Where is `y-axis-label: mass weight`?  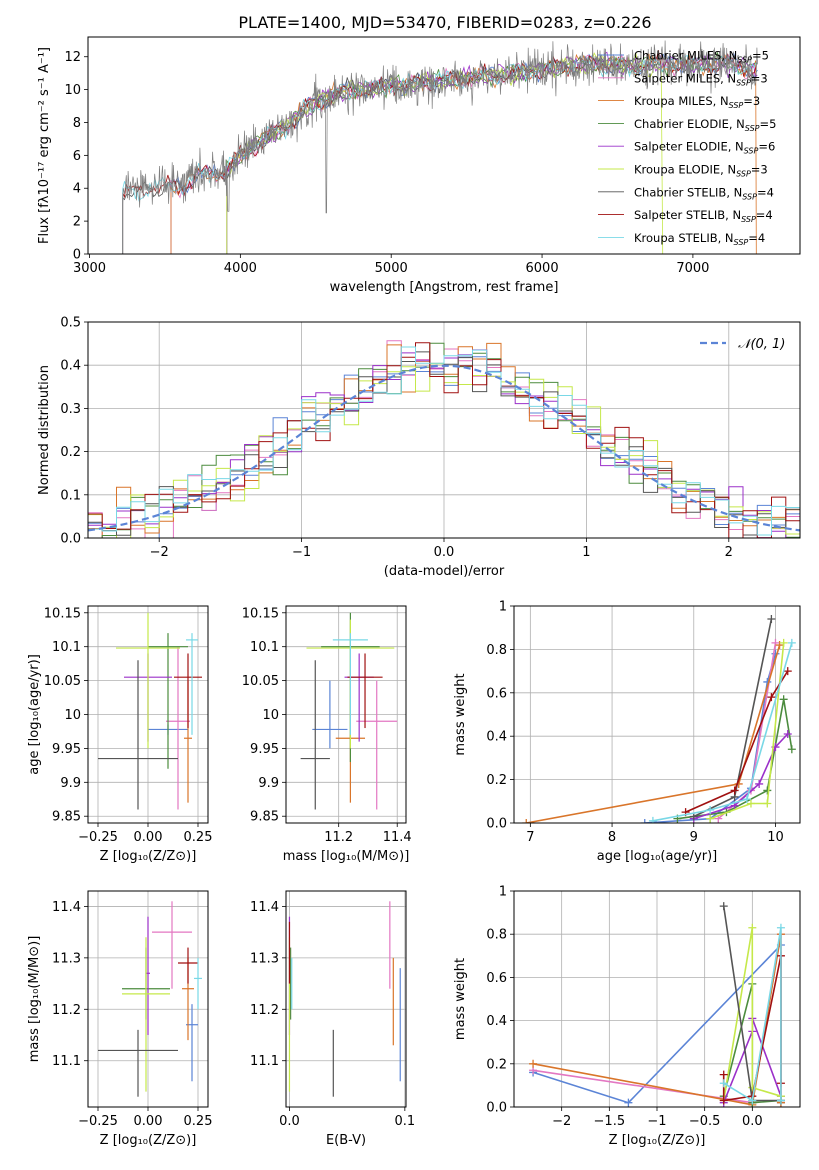 y-axis-label: mass weight is located at coordinates (460, 999).